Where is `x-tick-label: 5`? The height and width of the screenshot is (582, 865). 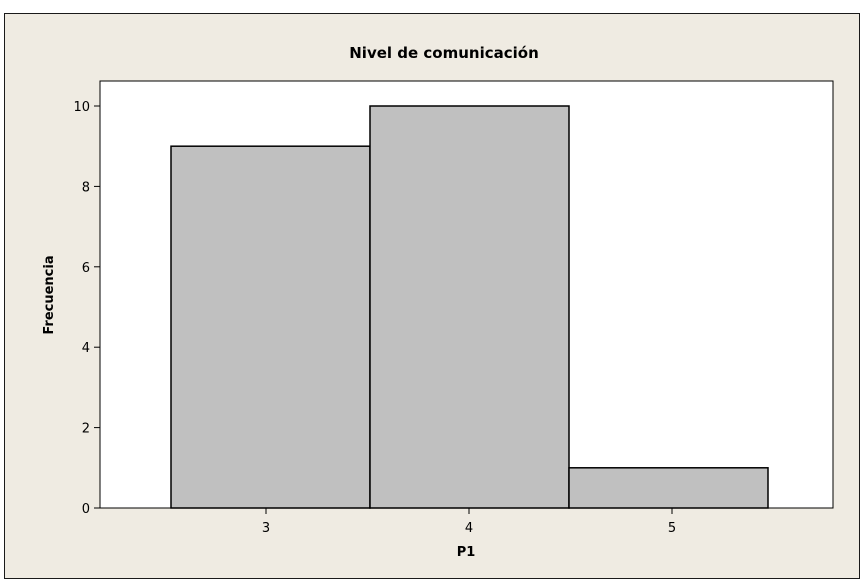
x-tick-label: 5 is located at coordinates (672, 528).